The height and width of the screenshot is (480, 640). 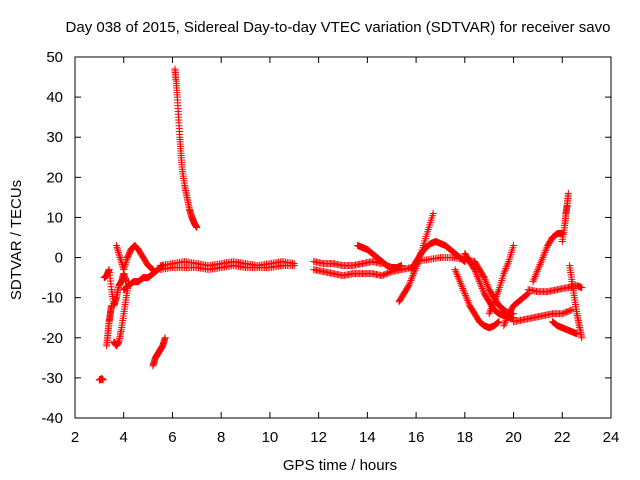 What do you see at coordinates (543, 316) in the screenshot?
I see `series-band-21h-low` at bounding box center [543, 316].